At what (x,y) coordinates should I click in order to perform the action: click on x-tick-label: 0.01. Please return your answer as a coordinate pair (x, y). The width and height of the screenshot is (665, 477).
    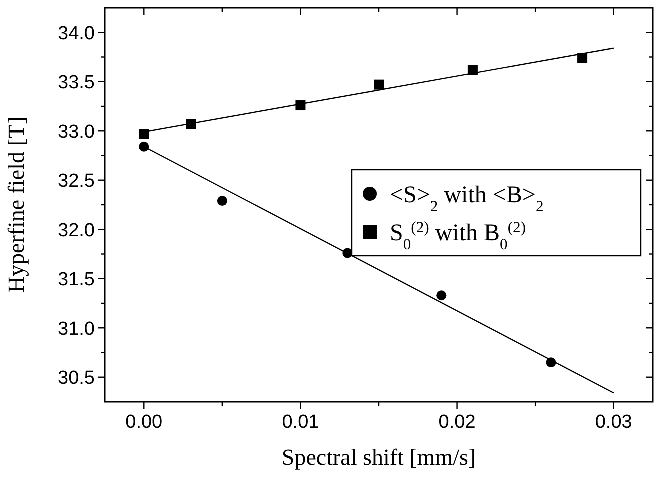
    Looking at the image, I should click on (301, 422).